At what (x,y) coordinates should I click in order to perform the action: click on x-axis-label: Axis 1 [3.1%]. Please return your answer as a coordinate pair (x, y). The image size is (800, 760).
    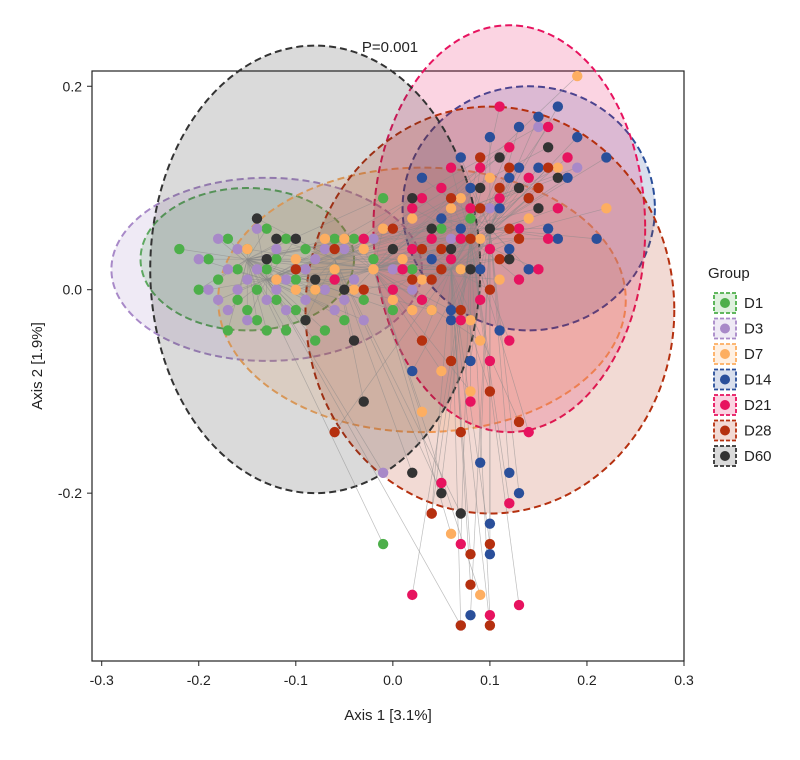
    Looking at the image, I should click on (388, 715).